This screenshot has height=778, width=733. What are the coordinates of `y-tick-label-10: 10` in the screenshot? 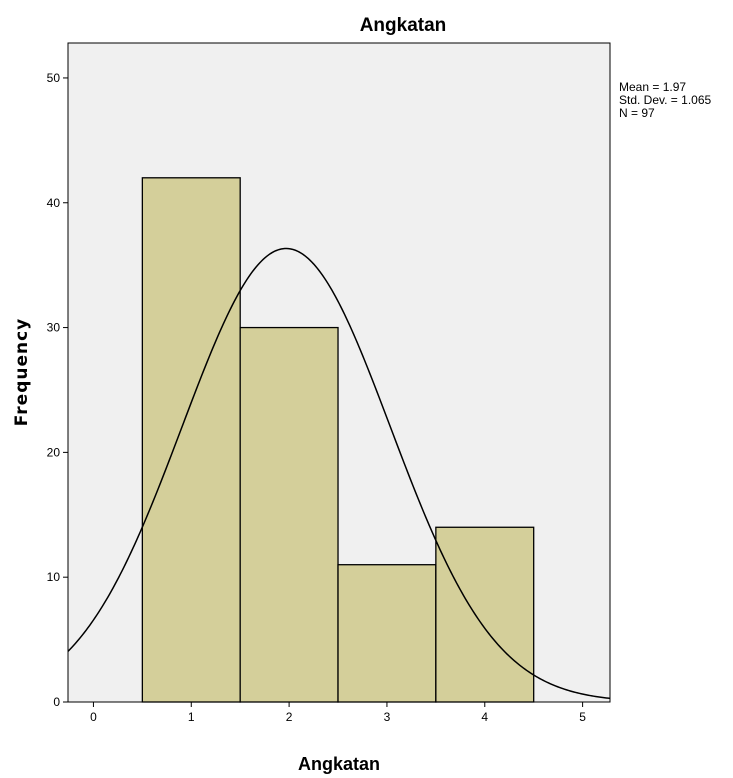 It's located at (54, 577).